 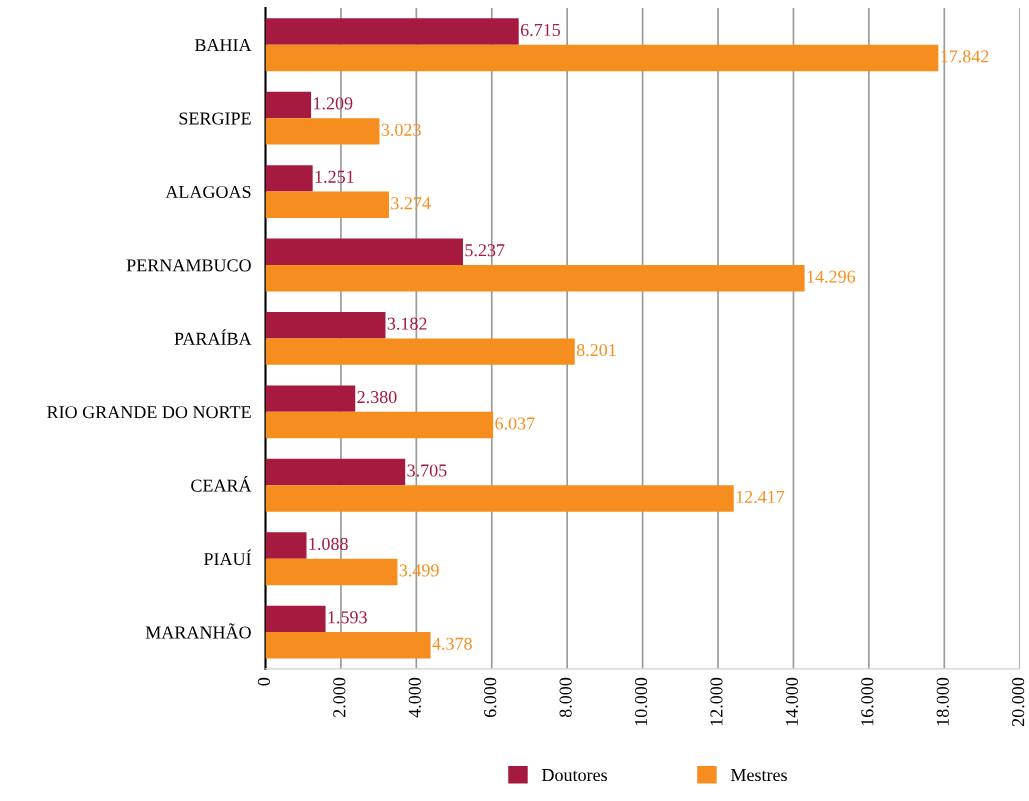 What do you see at coordinates (149, 412) in the screenshot?
I see `y-tick-label: RIO GRANDE DO NORTE` at bounding box center [149, 412].